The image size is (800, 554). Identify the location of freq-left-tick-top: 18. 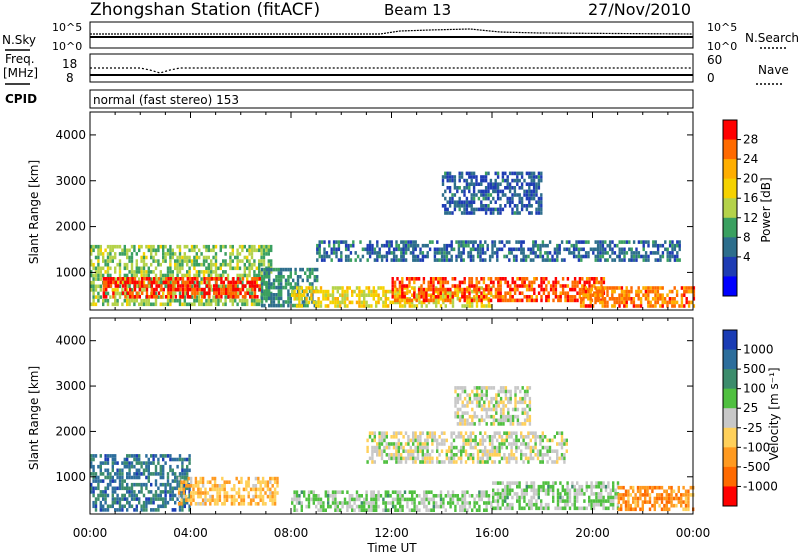
(69, 64).